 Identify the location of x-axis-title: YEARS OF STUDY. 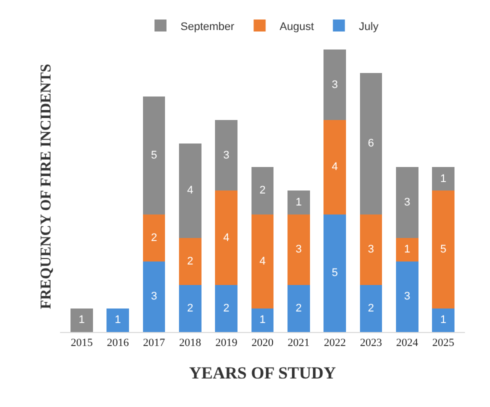
(262, 373).